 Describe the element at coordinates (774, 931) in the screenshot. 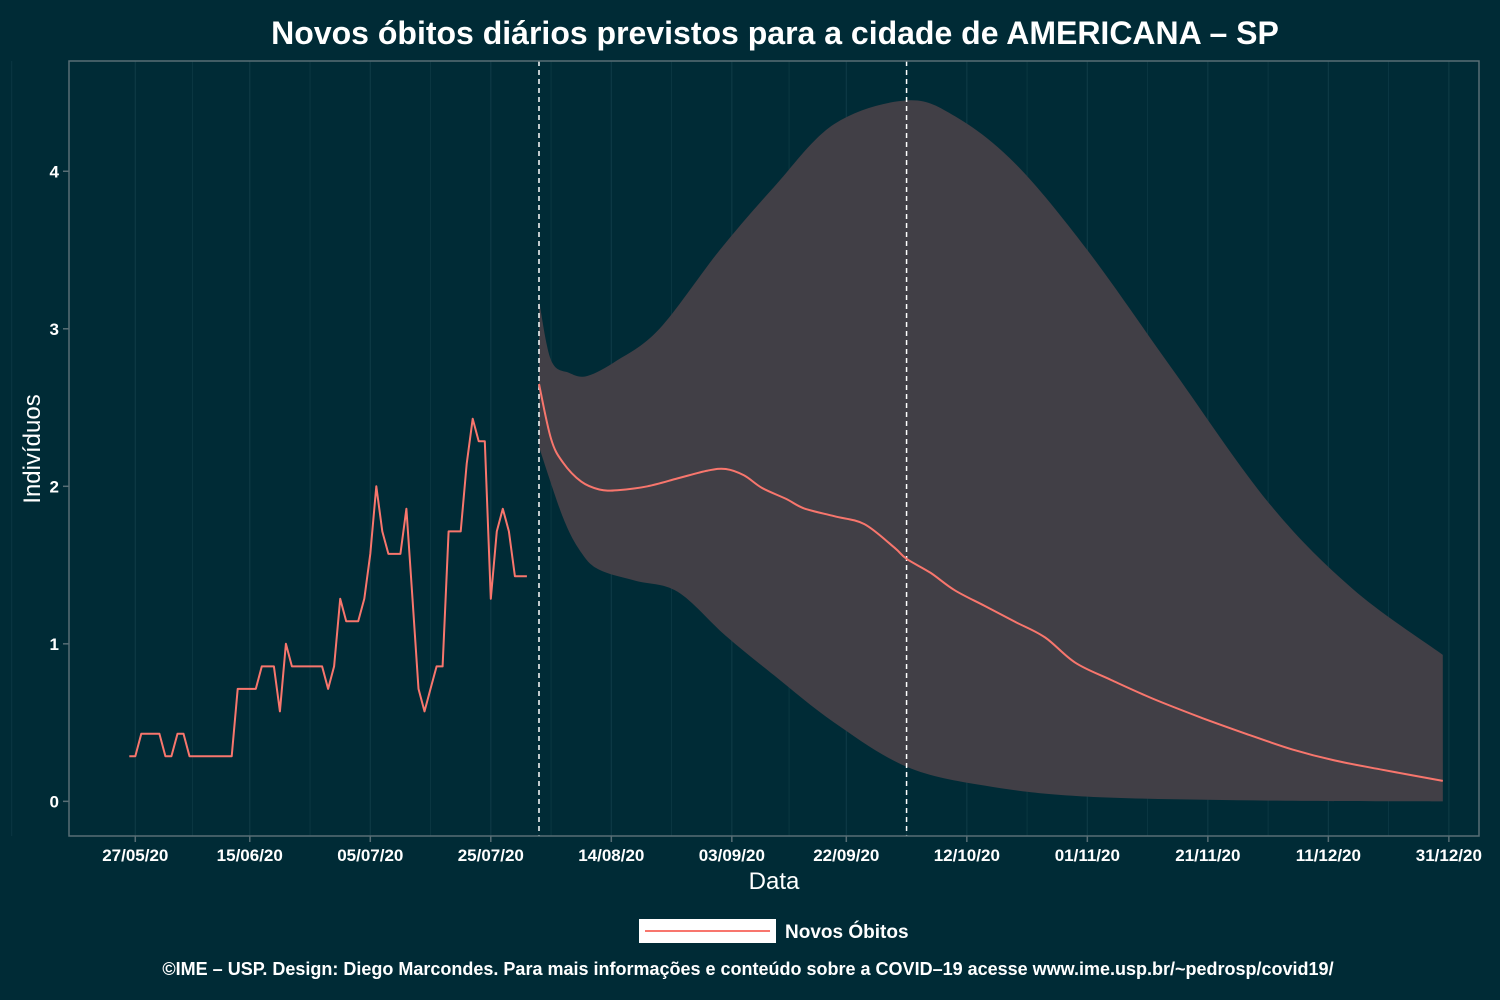

I see `legend: Novos Óbitos` at that location.